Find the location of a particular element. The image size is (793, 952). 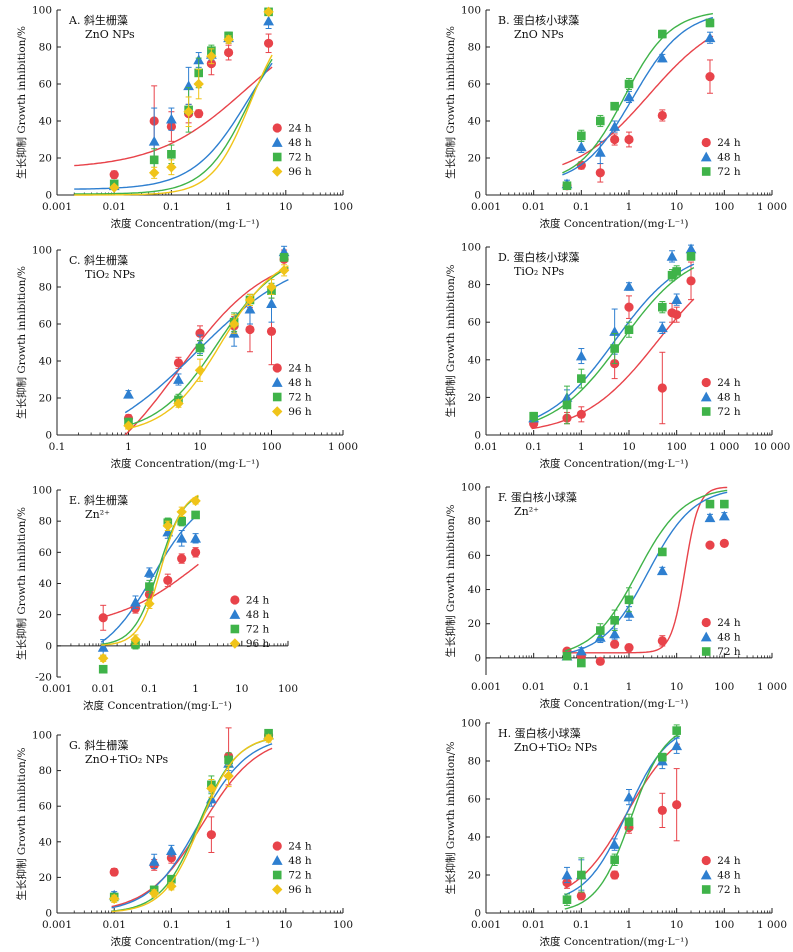

x-tick-label: 0.001 is located at coordinates (57, 207).